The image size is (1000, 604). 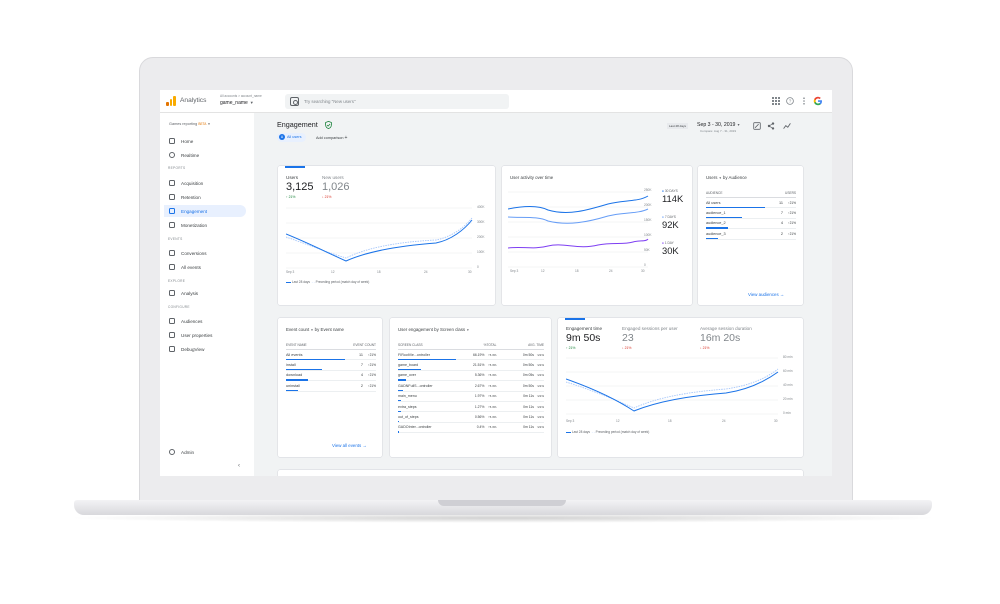 What do you see at coordinates (172, 183) in the screenshot?
I see `acquisition-icon` at bounding box center [172, 183].